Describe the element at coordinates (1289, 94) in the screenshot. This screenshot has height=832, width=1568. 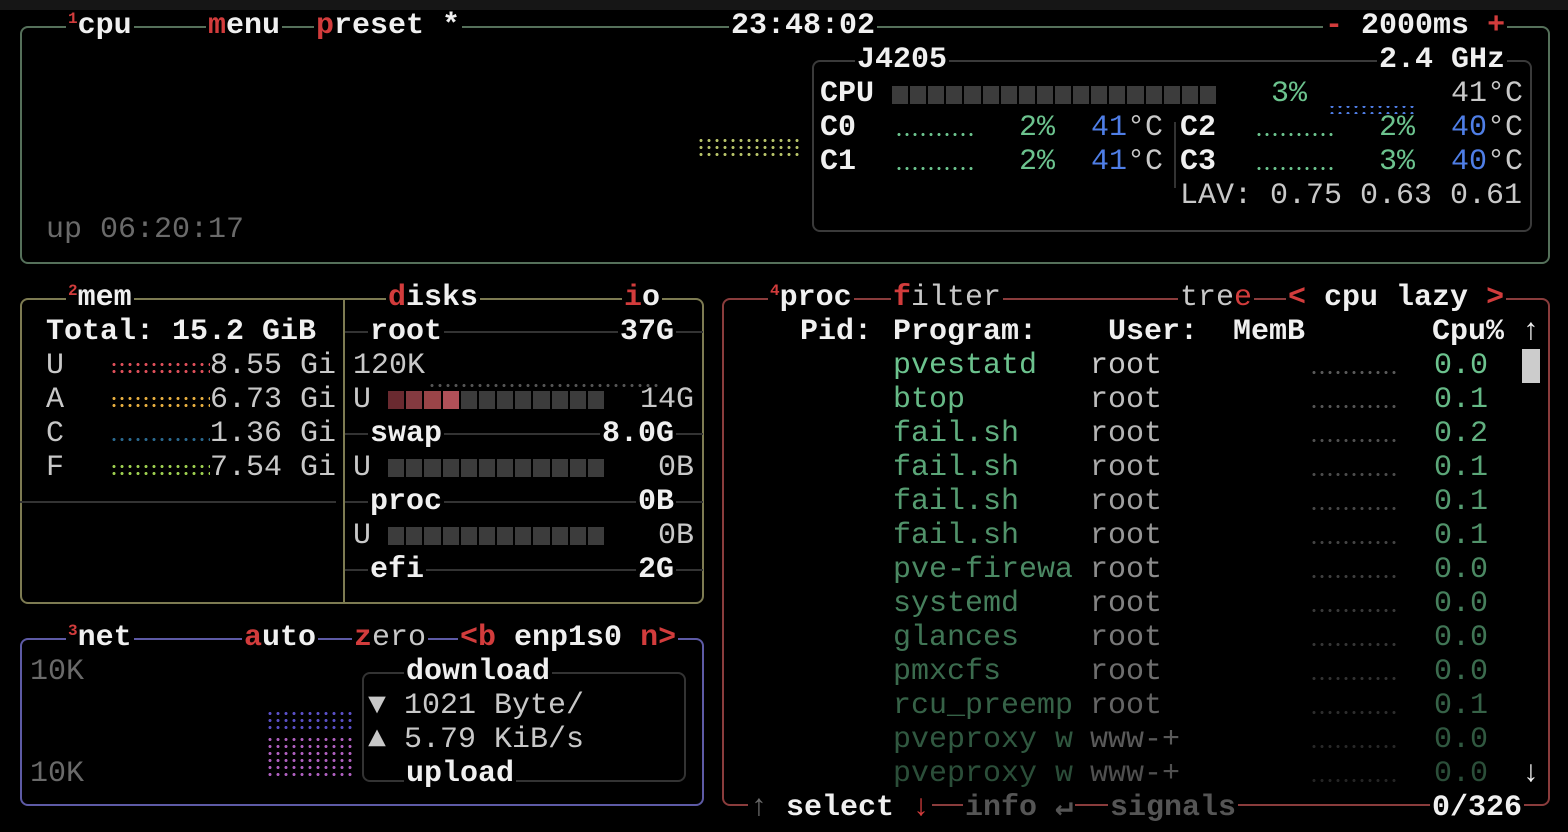
I see `cpu-total-pct: 3%` at that location.